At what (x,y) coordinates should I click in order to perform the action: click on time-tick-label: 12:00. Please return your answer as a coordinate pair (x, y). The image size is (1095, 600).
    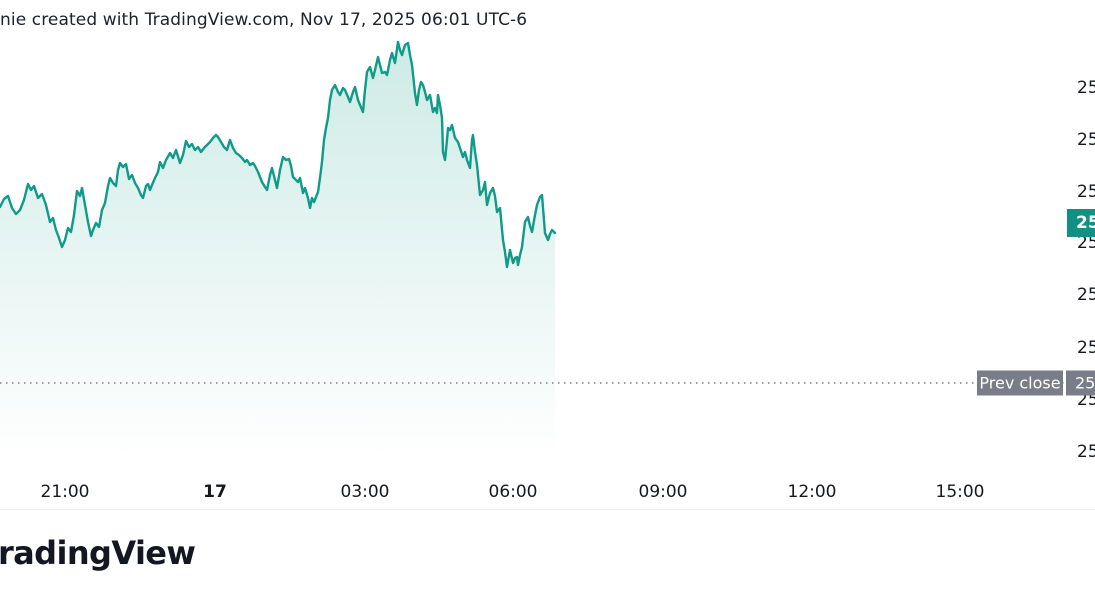
    Looking at the image, I should click on (812, 492).